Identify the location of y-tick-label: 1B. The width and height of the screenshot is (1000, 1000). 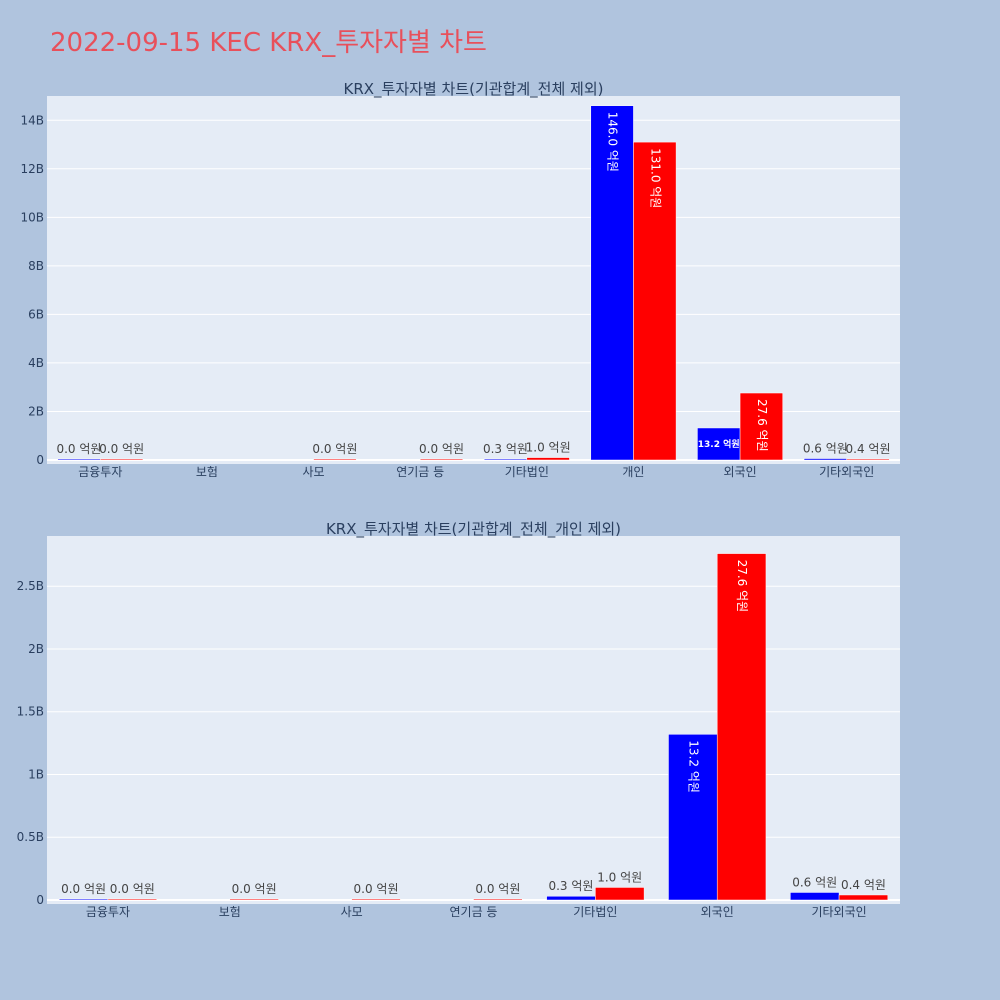
(36, 774).